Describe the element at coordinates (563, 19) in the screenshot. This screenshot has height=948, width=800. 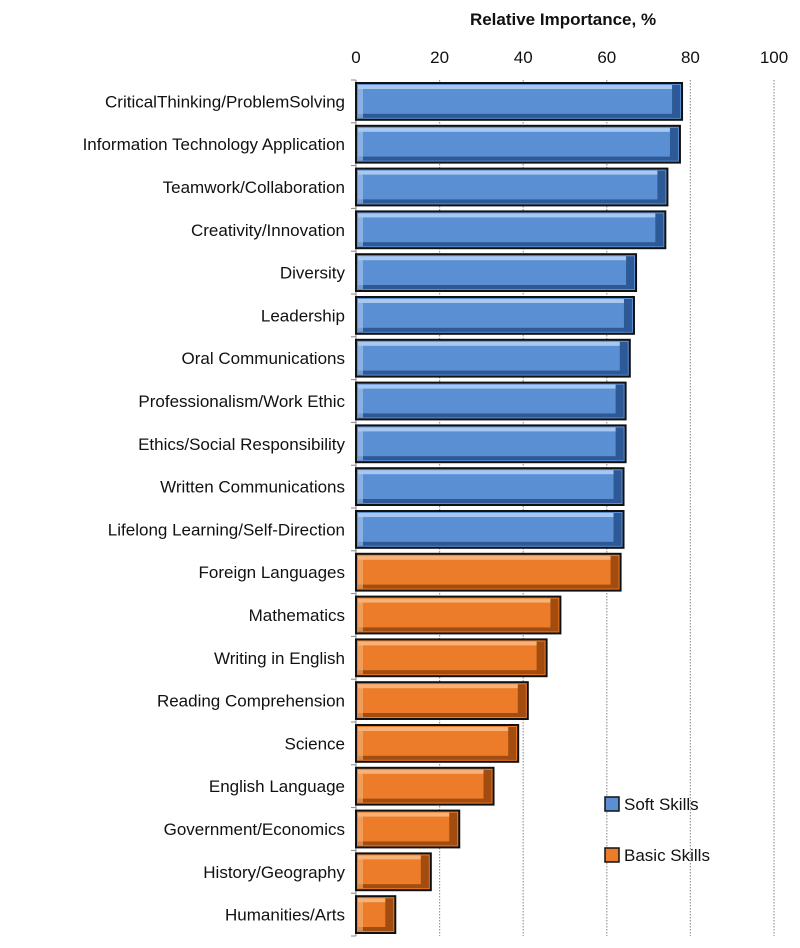
I see `chart-title: Relative Importance, %` at that location.